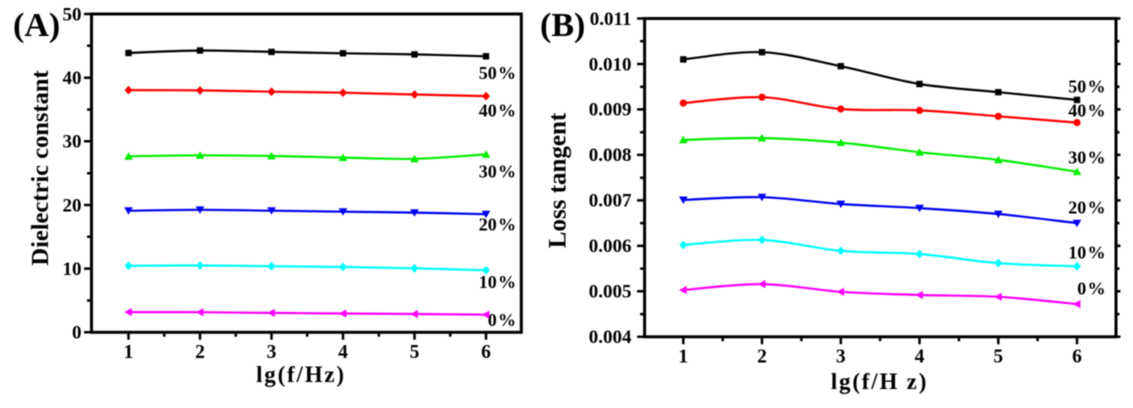  What do you see at coordinates (36, 25) in the screenshot?
I see `svg-text: (A)` at bounding box center [36, 25].